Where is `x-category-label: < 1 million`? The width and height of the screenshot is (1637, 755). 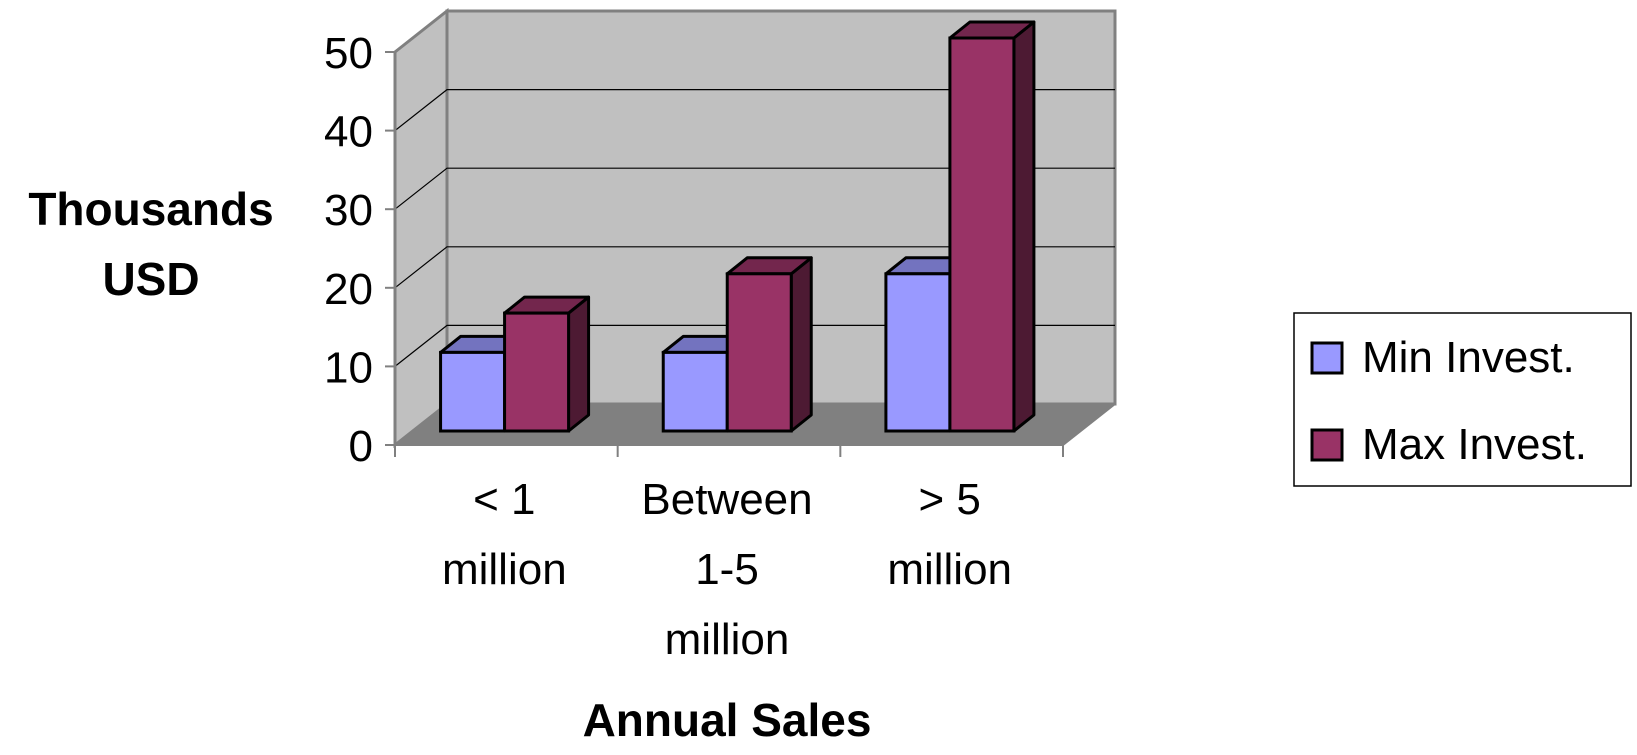
x-category-label: < 1 million is located at coordinates (504, 534).